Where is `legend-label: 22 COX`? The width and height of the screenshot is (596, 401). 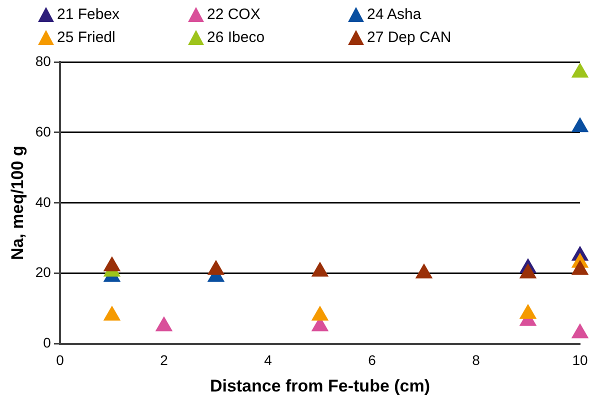 legend-label: 22 COX is located at coordinates (233, 14).